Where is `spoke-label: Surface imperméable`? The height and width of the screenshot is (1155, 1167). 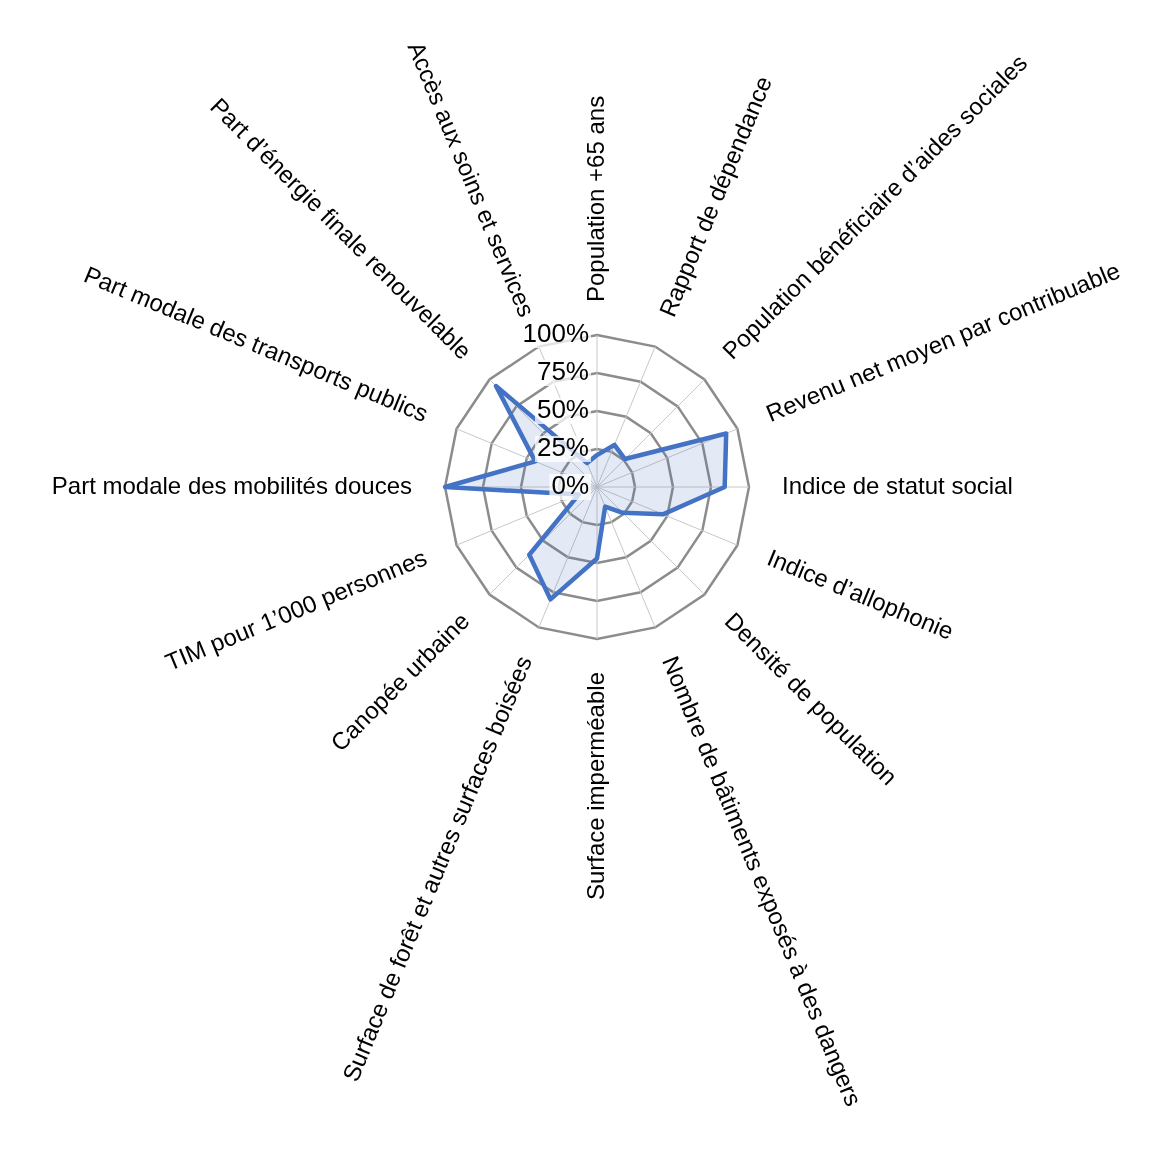
spoke-label: Surface imperméable is located at coordinates (595, 786).